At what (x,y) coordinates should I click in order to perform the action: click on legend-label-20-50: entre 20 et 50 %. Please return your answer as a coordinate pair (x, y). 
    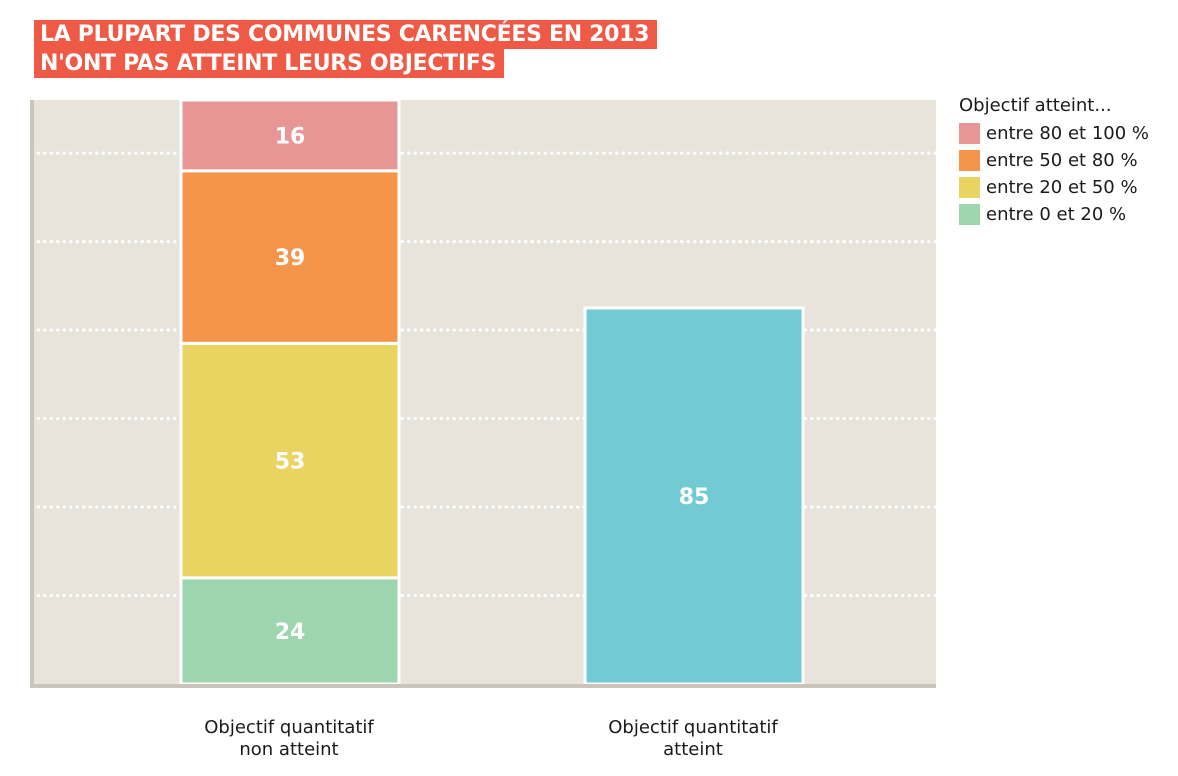
    Looking at the image, I should click on (1062, 187).